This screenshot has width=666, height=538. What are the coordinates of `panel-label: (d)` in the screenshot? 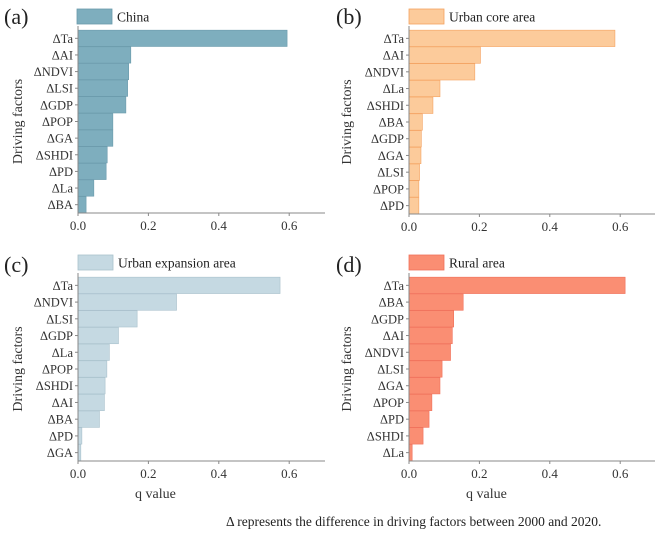 It's located at (349, 264).